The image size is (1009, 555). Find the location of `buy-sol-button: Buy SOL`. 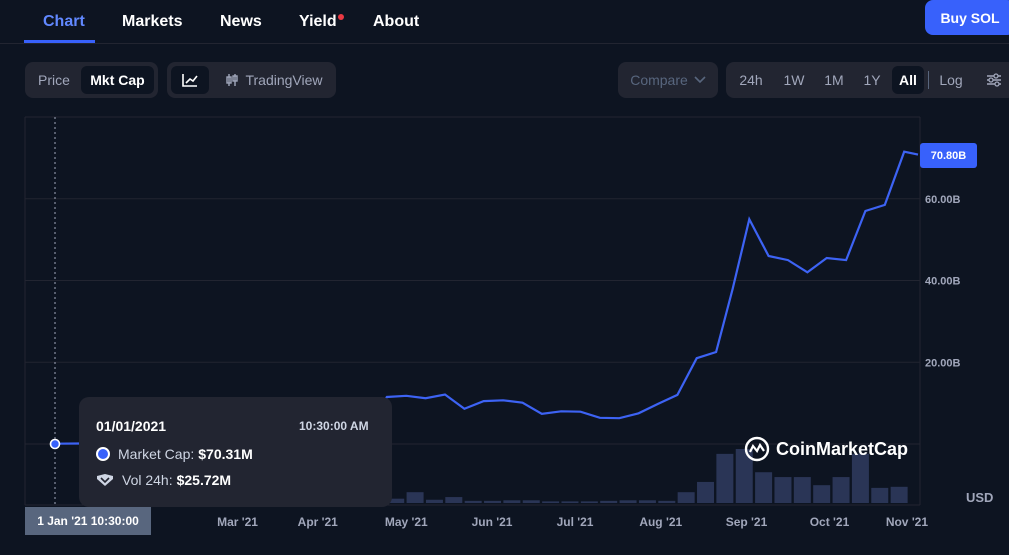

buy-sol-button: Buy SOL is located at coordinates (967, 17).